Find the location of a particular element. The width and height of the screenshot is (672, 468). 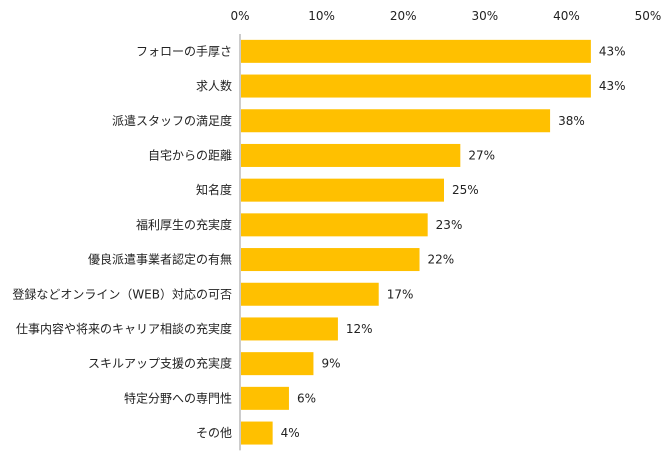

x-tick-label: 0% is located at coordinates (239, 16).